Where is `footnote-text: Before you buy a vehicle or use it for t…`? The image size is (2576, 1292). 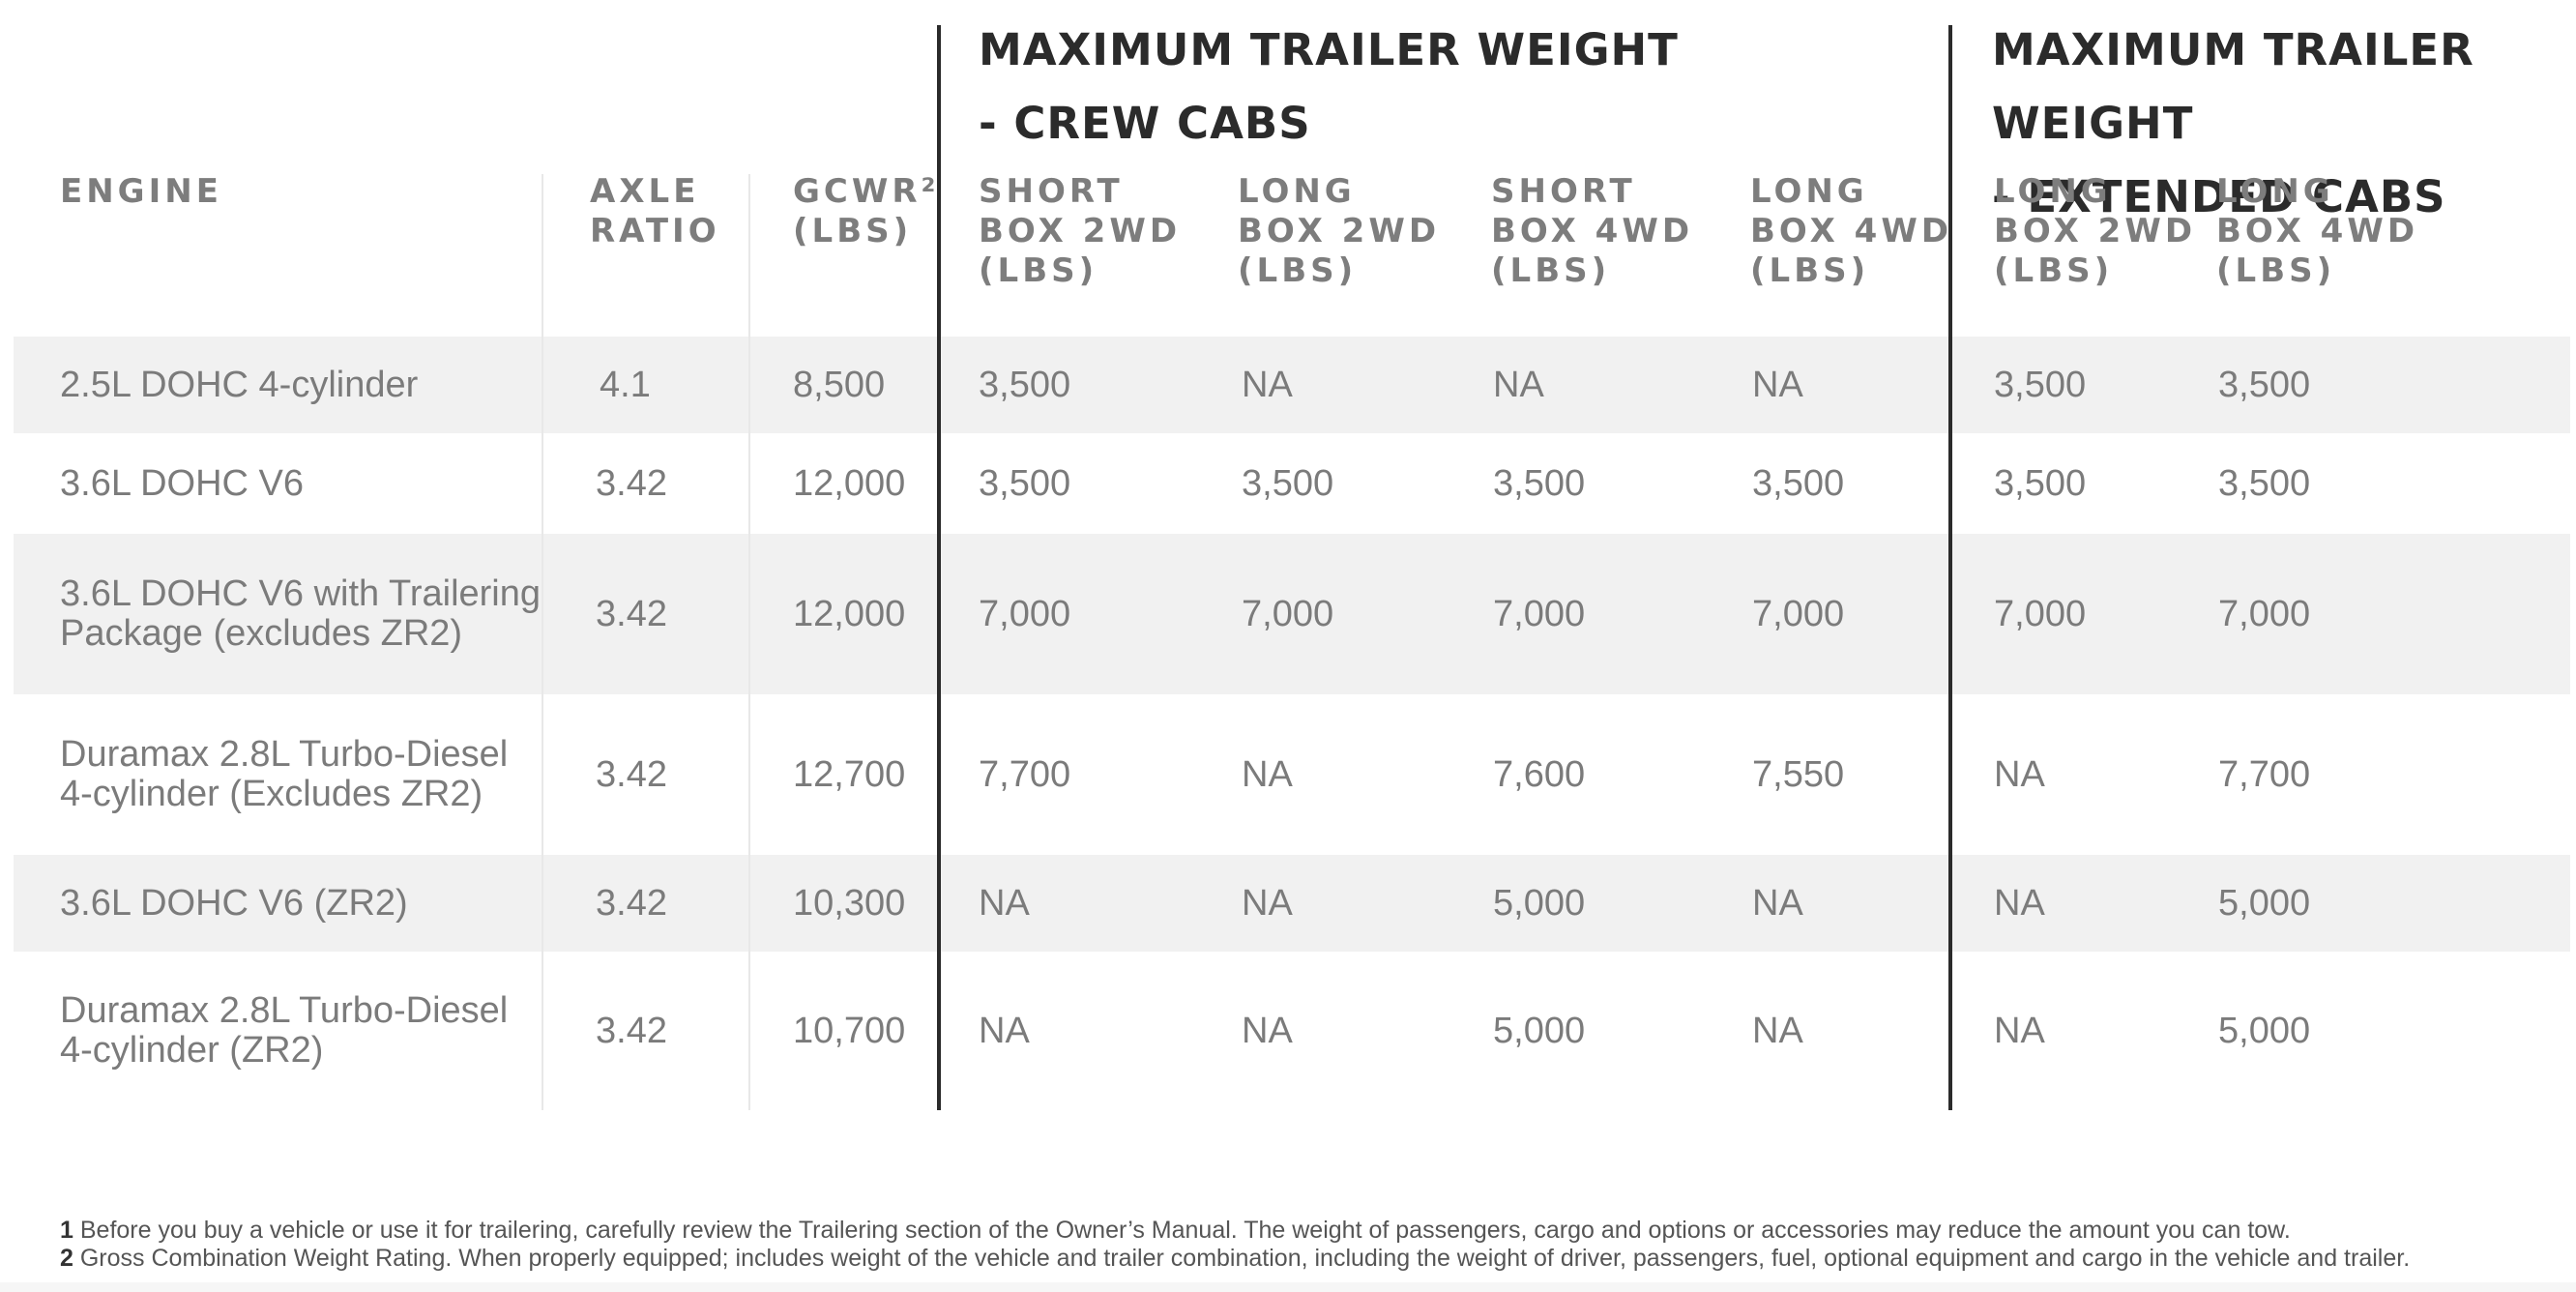 footnote-text: Before you buy a vehicle or use it for t… is located at coordinates (1185, 1230).